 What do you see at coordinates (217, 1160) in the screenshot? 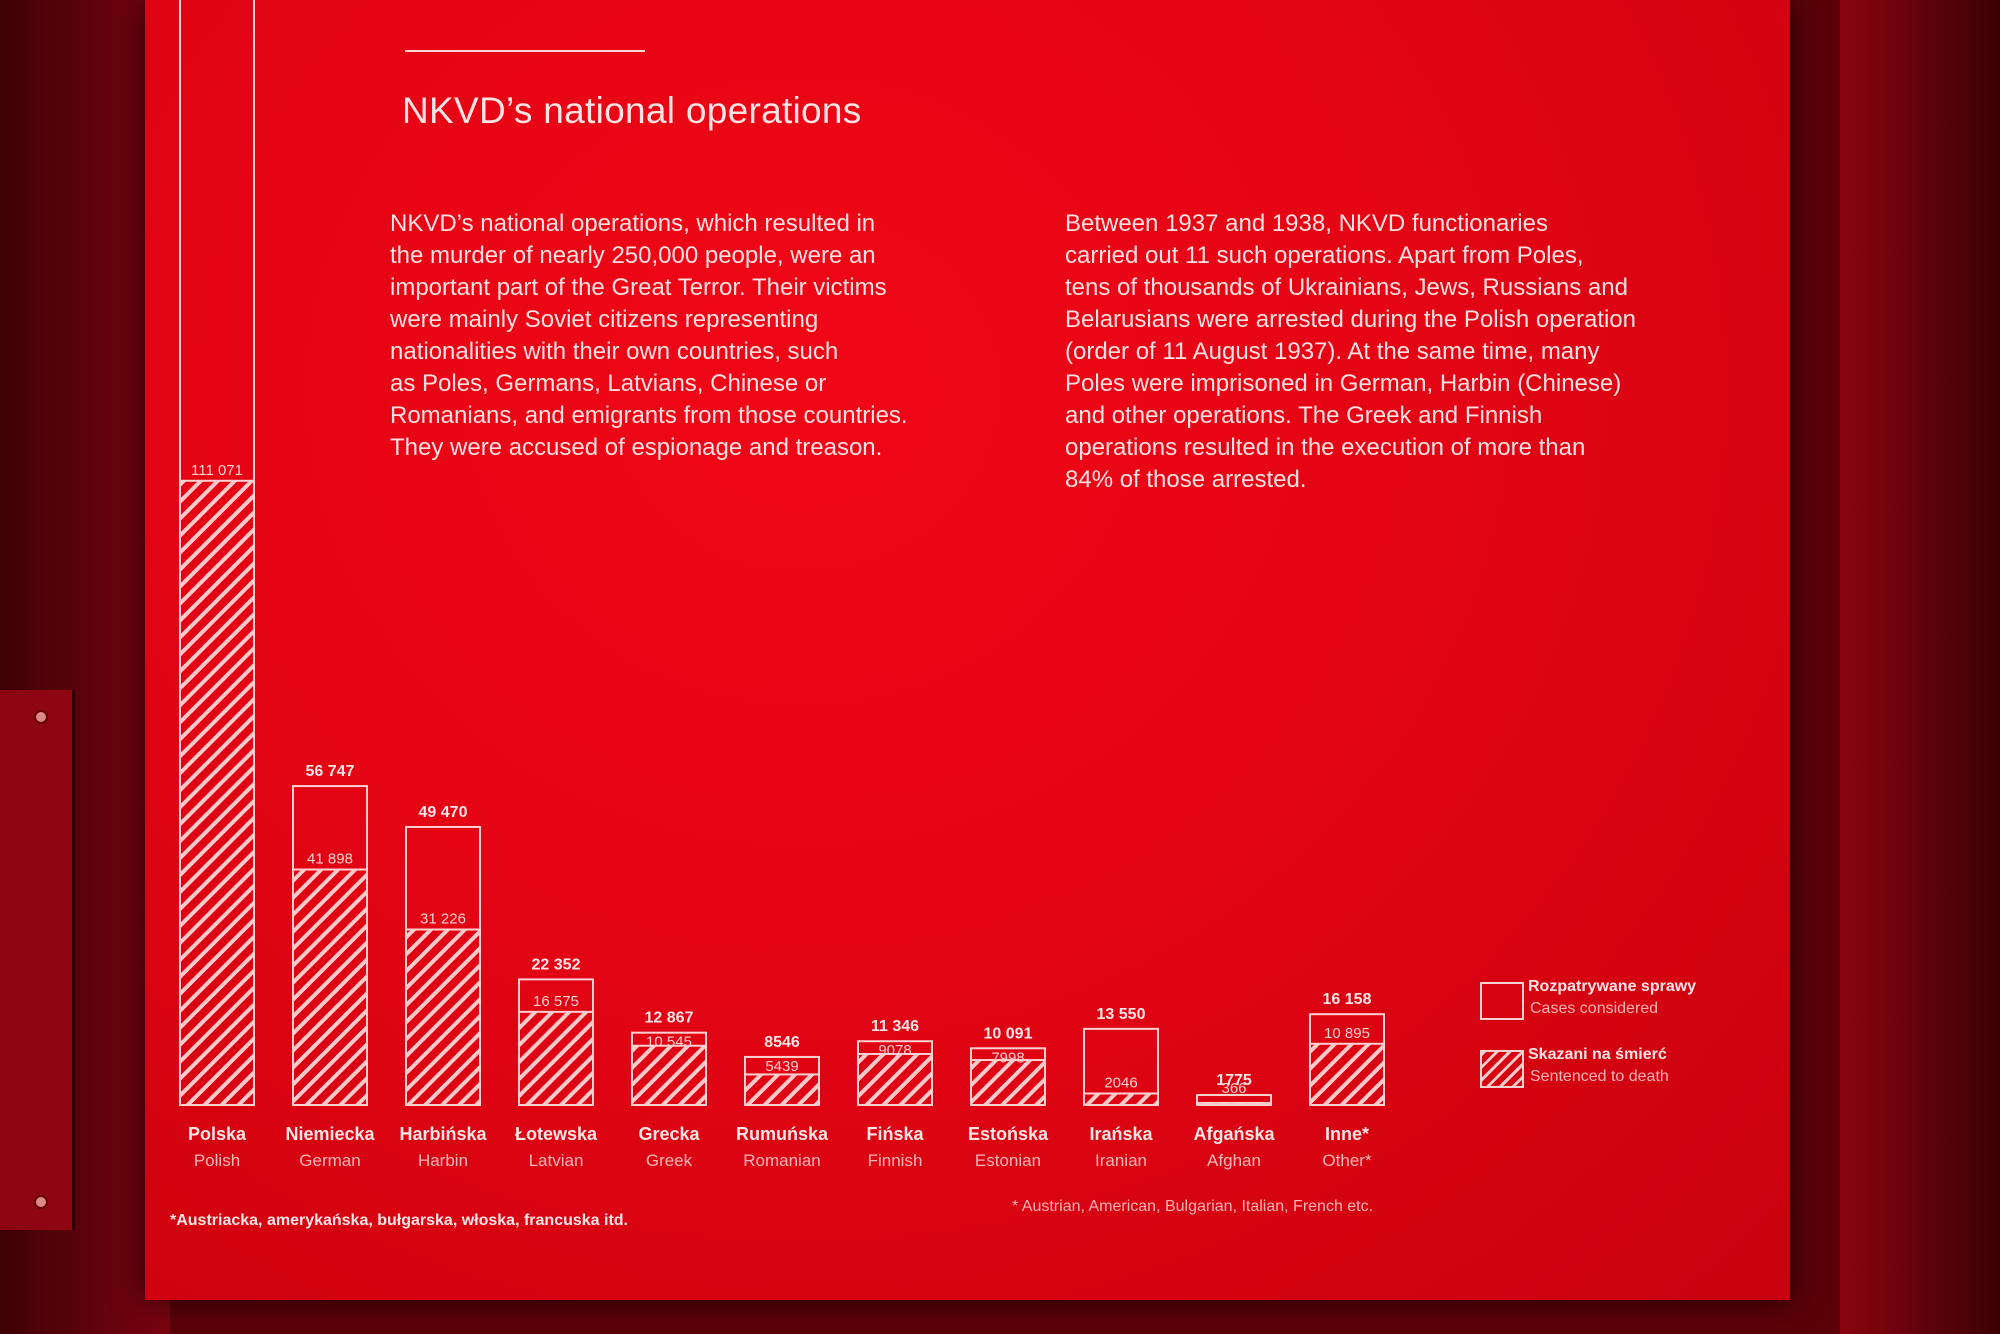
I see `category-label-en: Polish` at bounding box center [217, 1160].